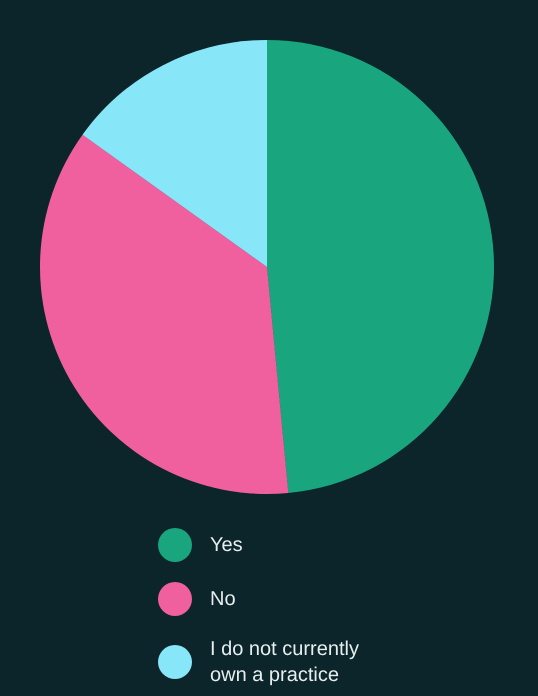 The image size is (538, 696). What do you see at coordinates (223, 599) in the screenshot?
I see `legend-label: No` at bounding box center [223, 599].